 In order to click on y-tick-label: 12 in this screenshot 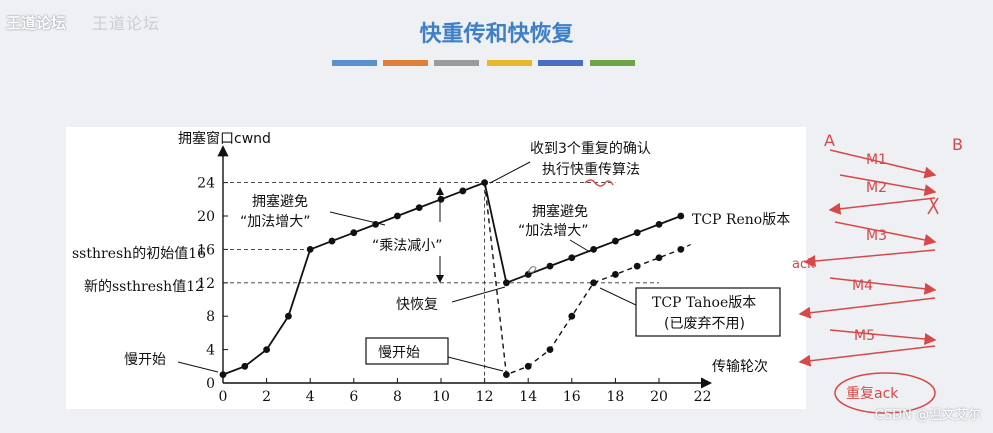, I will do `click(206, 284)`.